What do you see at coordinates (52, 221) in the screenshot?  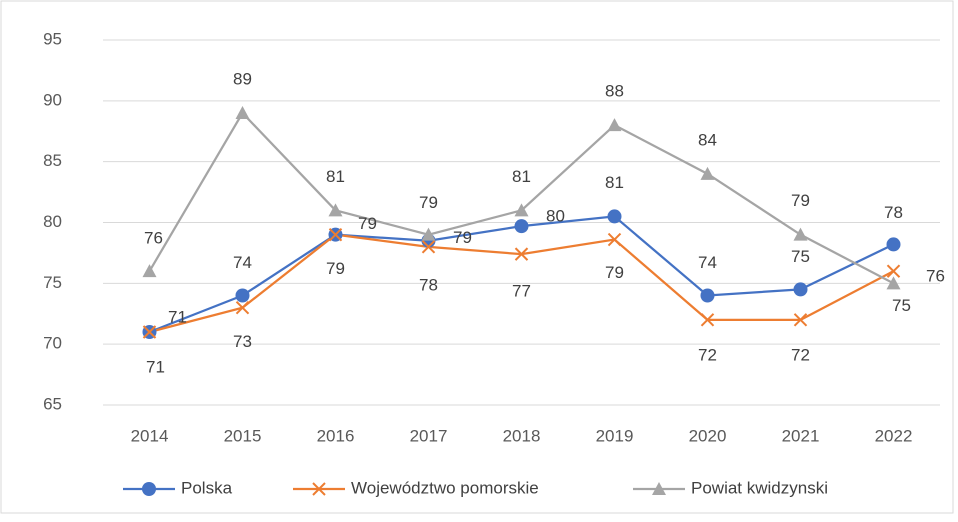 I see `y-tick-label: 80` at bounding box center [52, 221].